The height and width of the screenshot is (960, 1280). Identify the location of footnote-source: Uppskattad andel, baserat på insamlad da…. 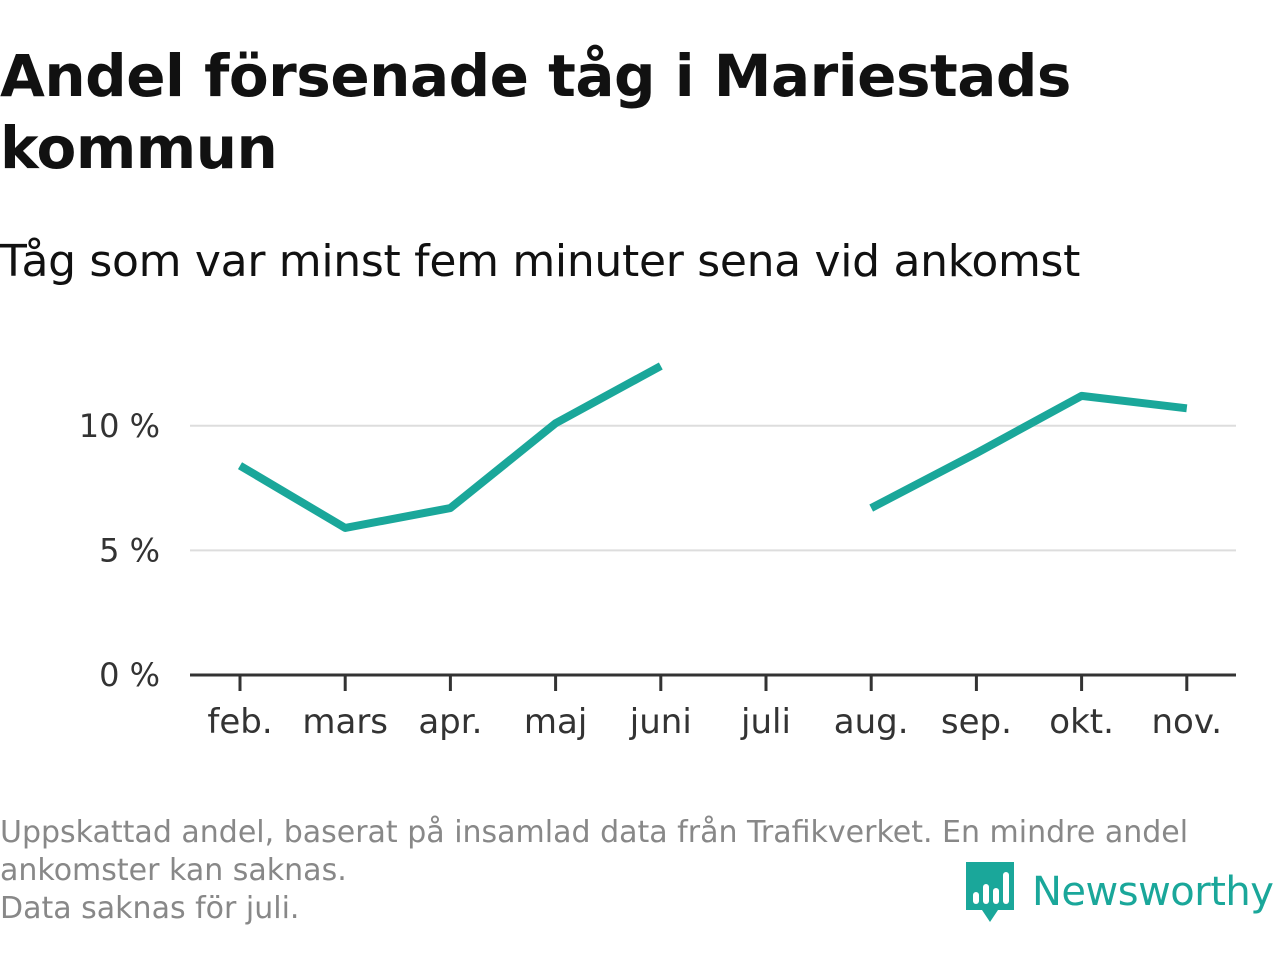
(594, 851).